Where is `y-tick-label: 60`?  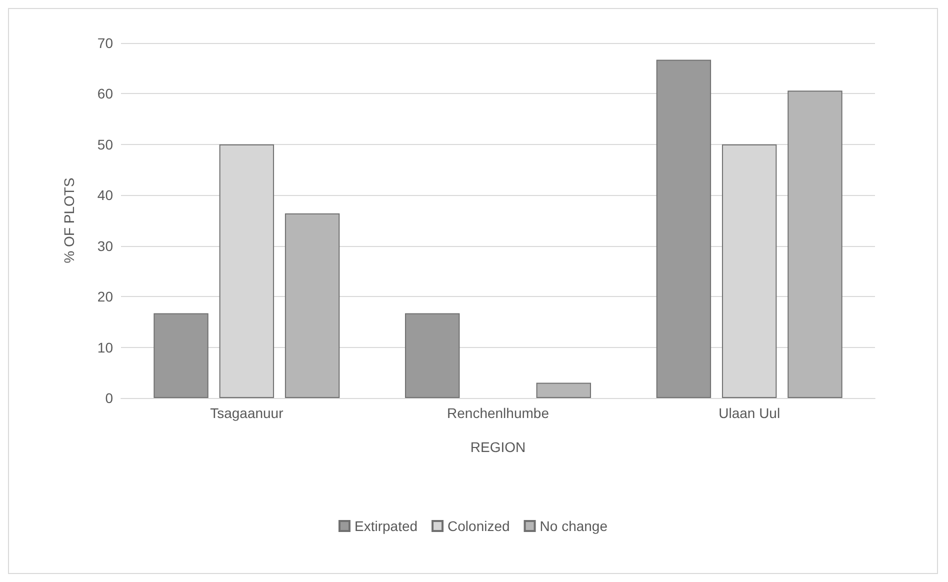
y-tick-label: 60 is located at coordinates (105, 94).